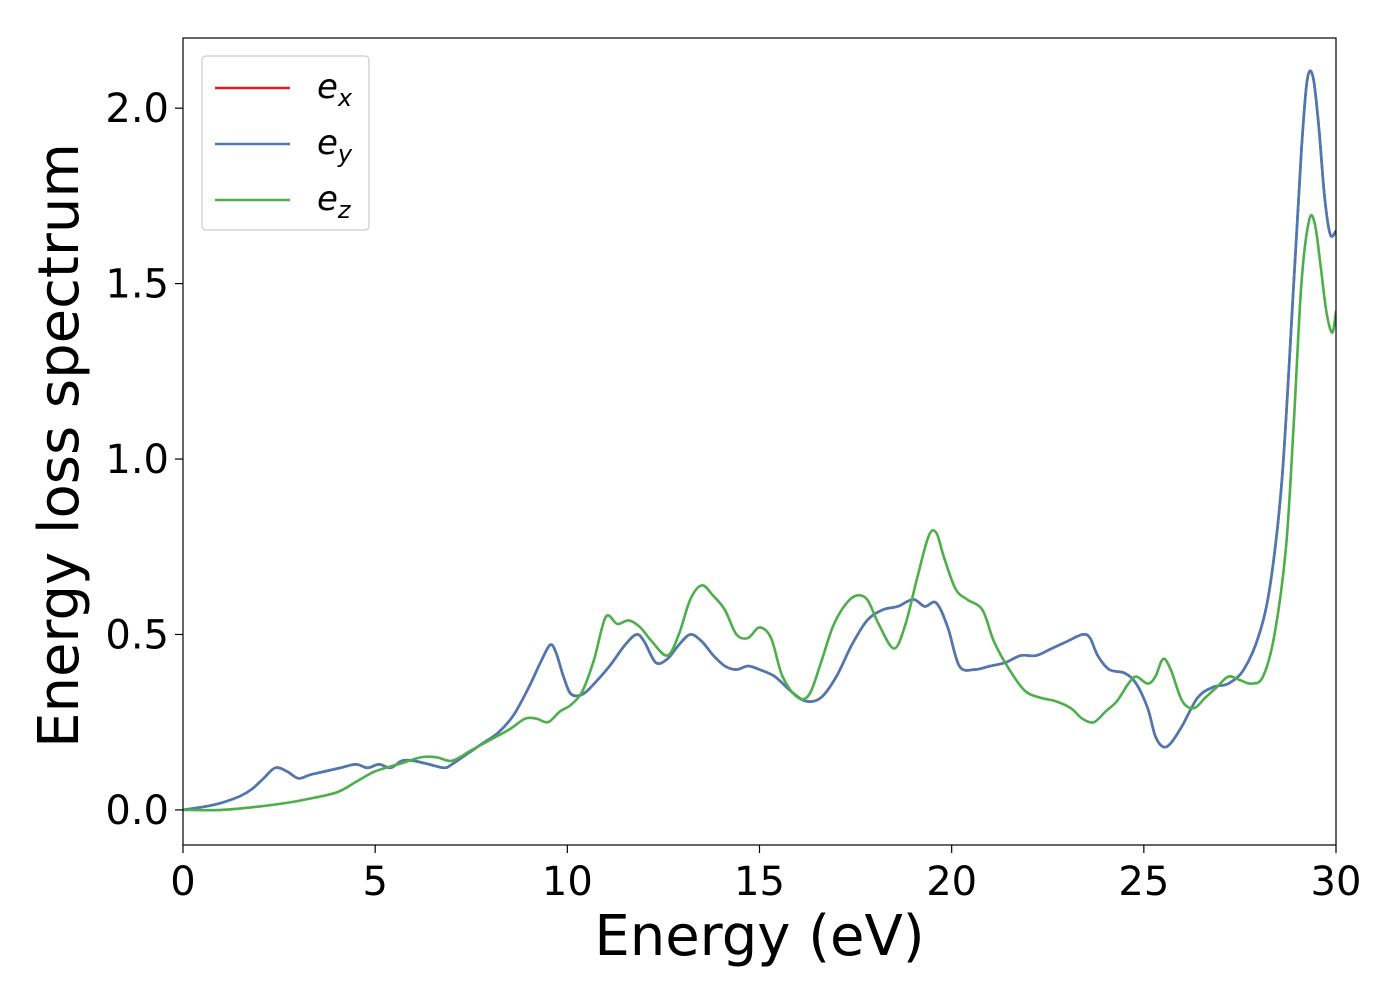  I want to click on x-tick-label: 25, so click(1143, 882).